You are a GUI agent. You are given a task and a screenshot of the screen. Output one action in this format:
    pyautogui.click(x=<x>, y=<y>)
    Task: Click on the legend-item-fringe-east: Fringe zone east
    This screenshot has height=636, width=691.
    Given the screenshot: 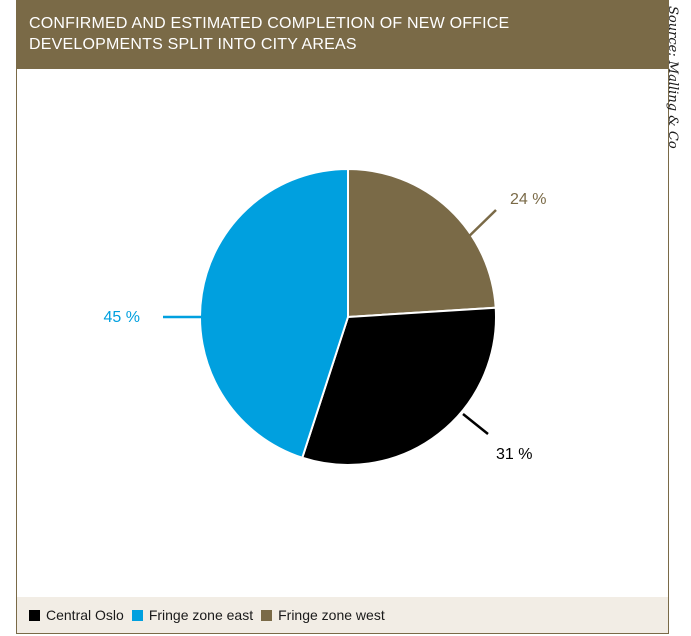 What is the action you would take?
    pyautogui.click(x=192, y=615)
    